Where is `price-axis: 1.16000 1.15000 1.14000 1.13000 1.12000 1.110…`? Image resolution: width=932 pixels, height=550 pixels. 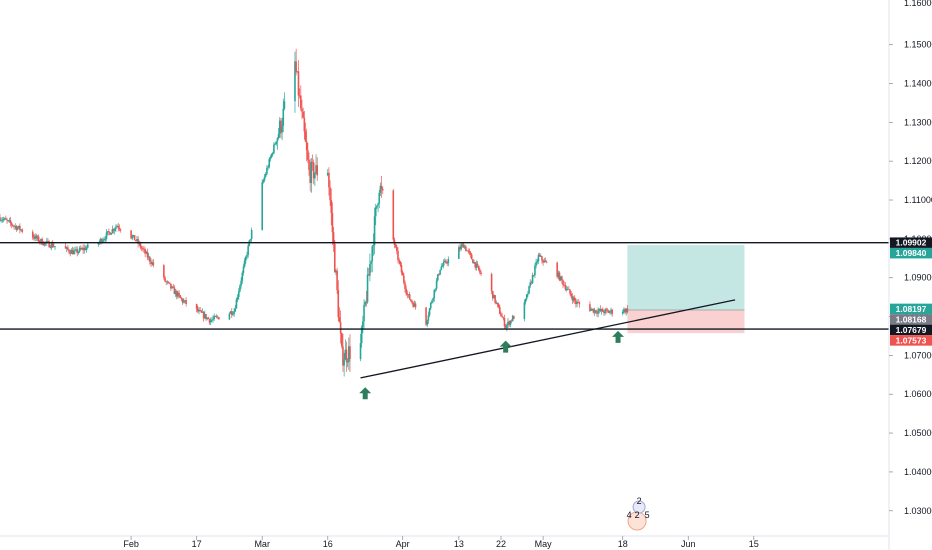 price-axis: 1.16000 1.15000 1.14000 1.13000 1.12000 1.110… is located at coordinates (910, 275).